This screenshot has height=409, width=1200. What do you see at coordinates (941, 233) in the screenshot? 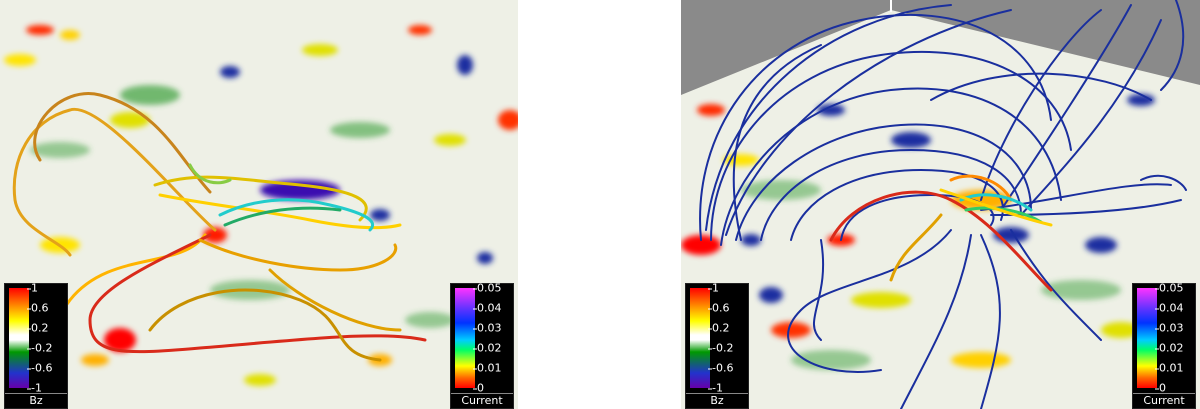
I see `core-field-lines` at bounding box center [941, 233].